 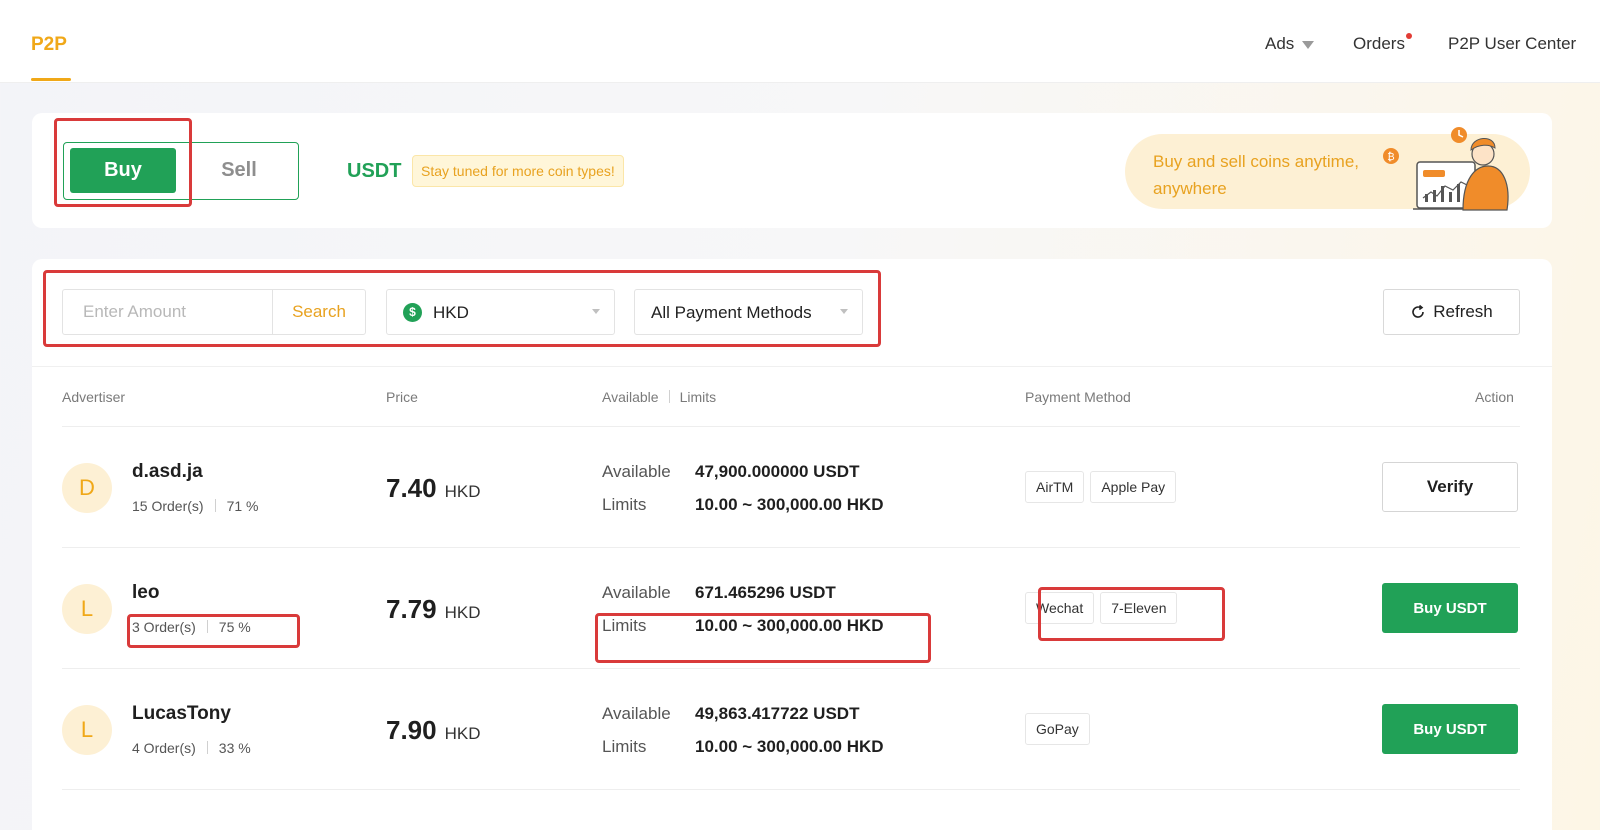 What do you see at coordinates (1463, 311) in the screenshot?
I see `refresh-label: Refresh` at bounding box center [1463, 311].